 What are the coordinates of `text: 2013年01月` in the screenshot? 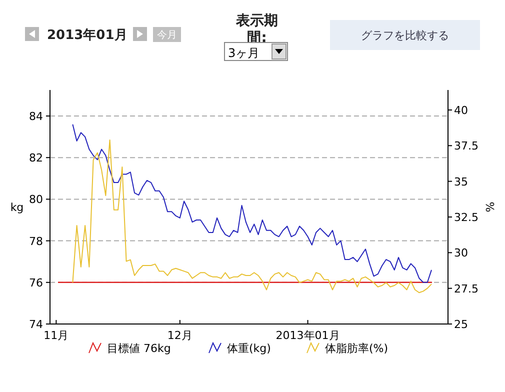 It's located at (87, 35).